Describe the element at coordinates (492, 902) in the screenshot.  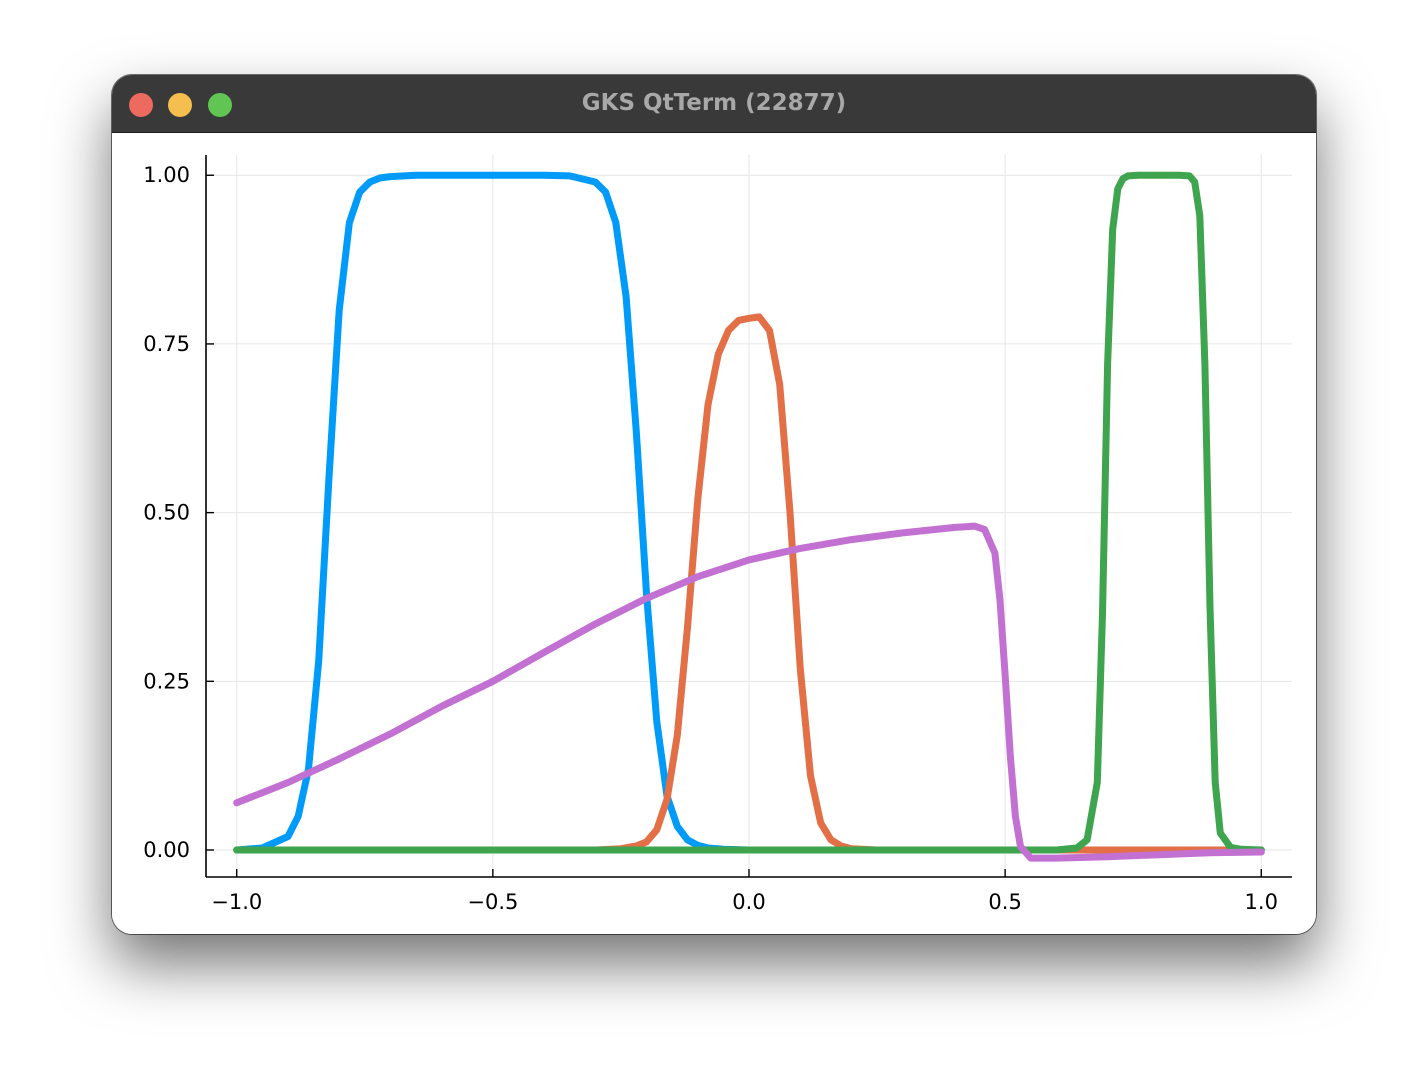
I see `x-tick-label: −0.5` at that location.